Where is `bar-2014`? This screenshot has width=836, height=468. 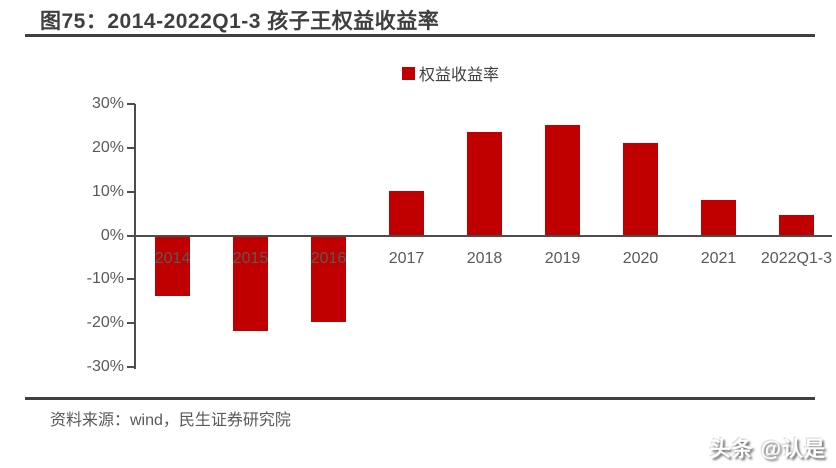
bar-2014 is located at coordinates (172, 267).